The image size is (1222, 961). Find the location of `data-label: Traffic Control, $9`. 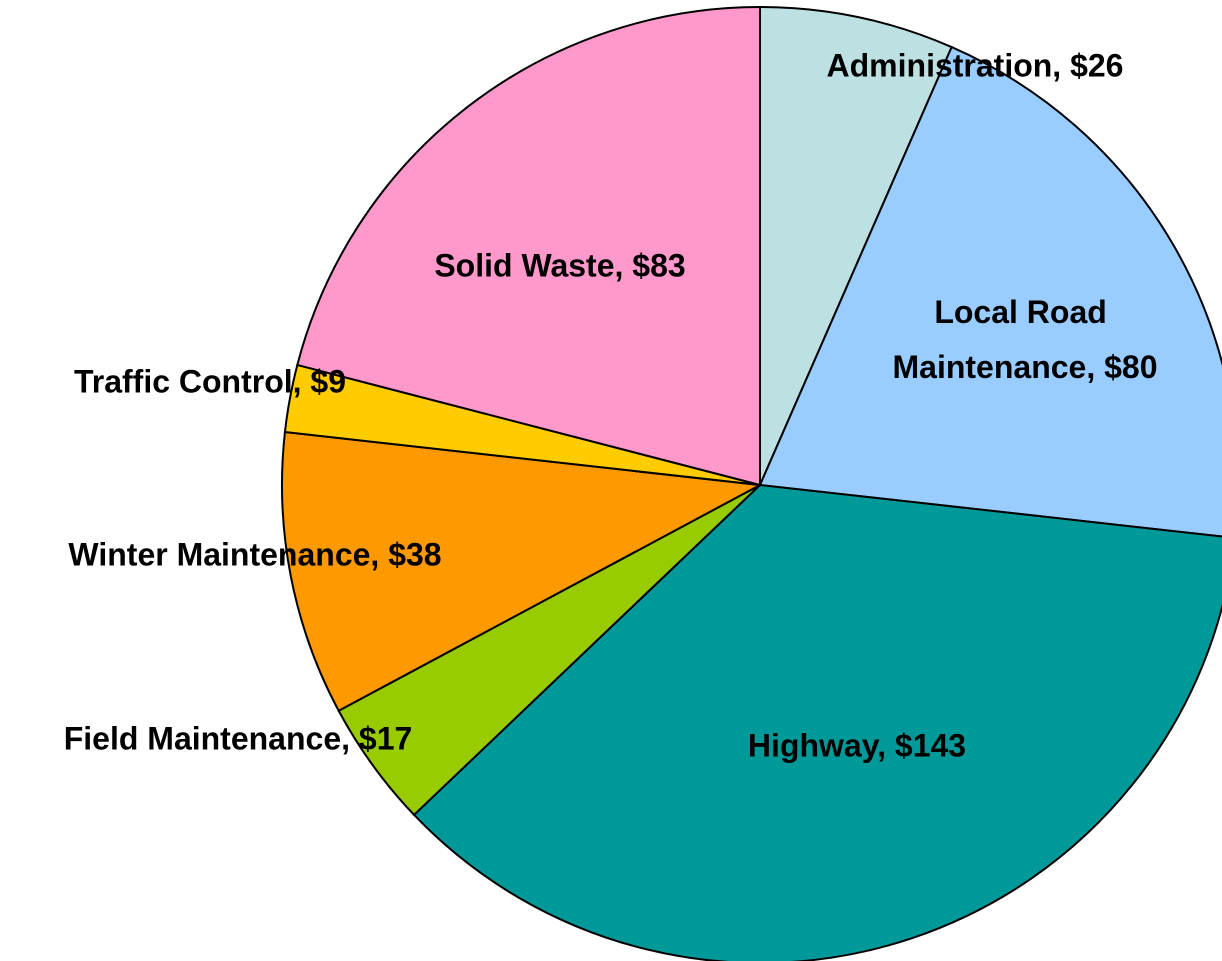

data-label: Traffic Control, $9 is located at coordinates (210, 381).